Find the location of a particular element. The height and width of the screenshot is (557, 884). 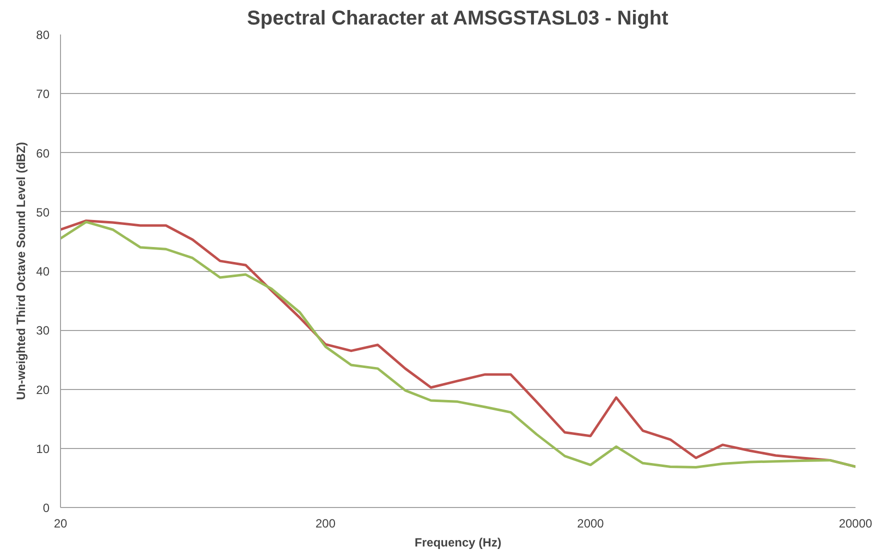

y-tick-label: 60 is located at coordinates (43, 153).